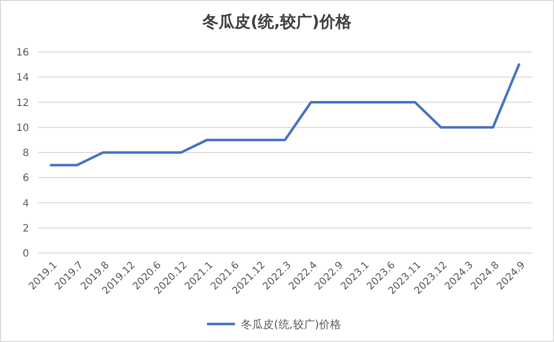  What do you see at coordinates (22, 53) in the screenshot?
I see `y-tick-label: 16` at bounding box center [22, 53].